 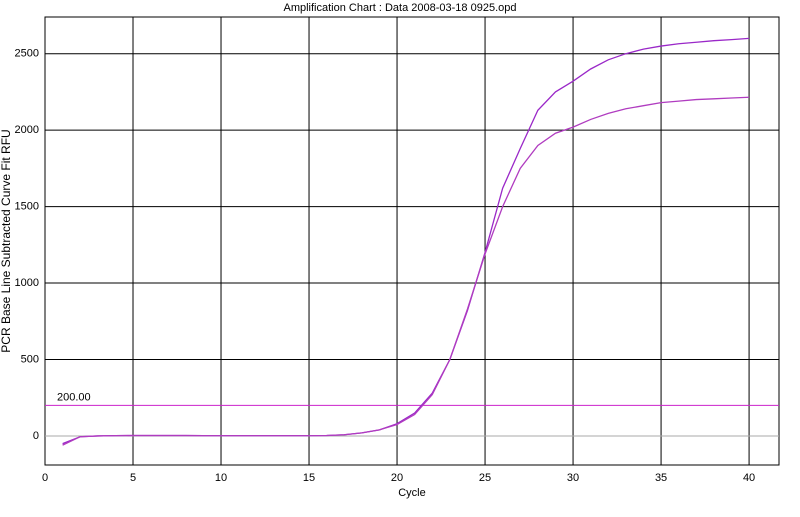 I want to click on x-tick-label: 20, so click(x=397, y=478).